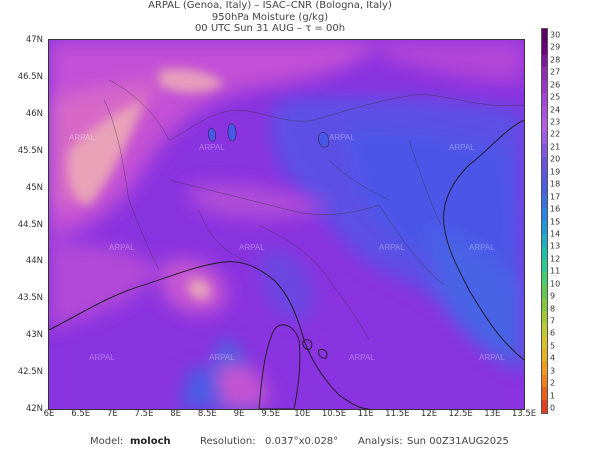 Image resolution: width=600 pixels, height=450 pixels. I want to click on lat-tick-label: 42N, so click(34, 409).